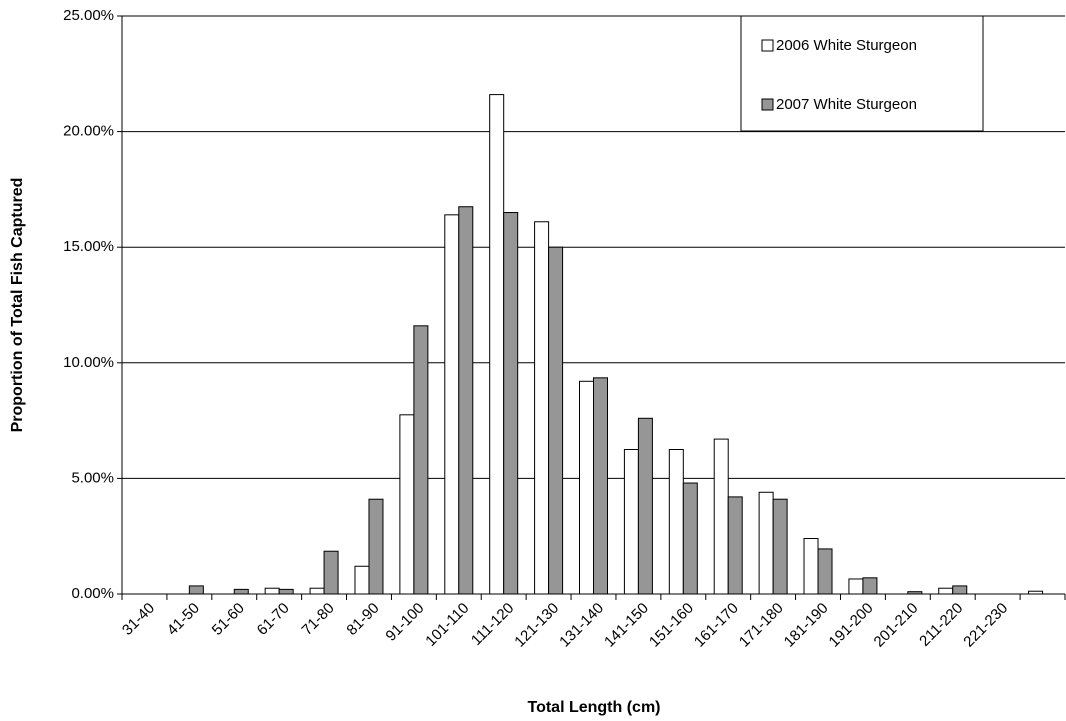 The height and width of the screenshot is (721, 1066). Describe the element at coordinates (88, 246) in the screenshot. I see `y-tick-label: 15.00%` at that location.